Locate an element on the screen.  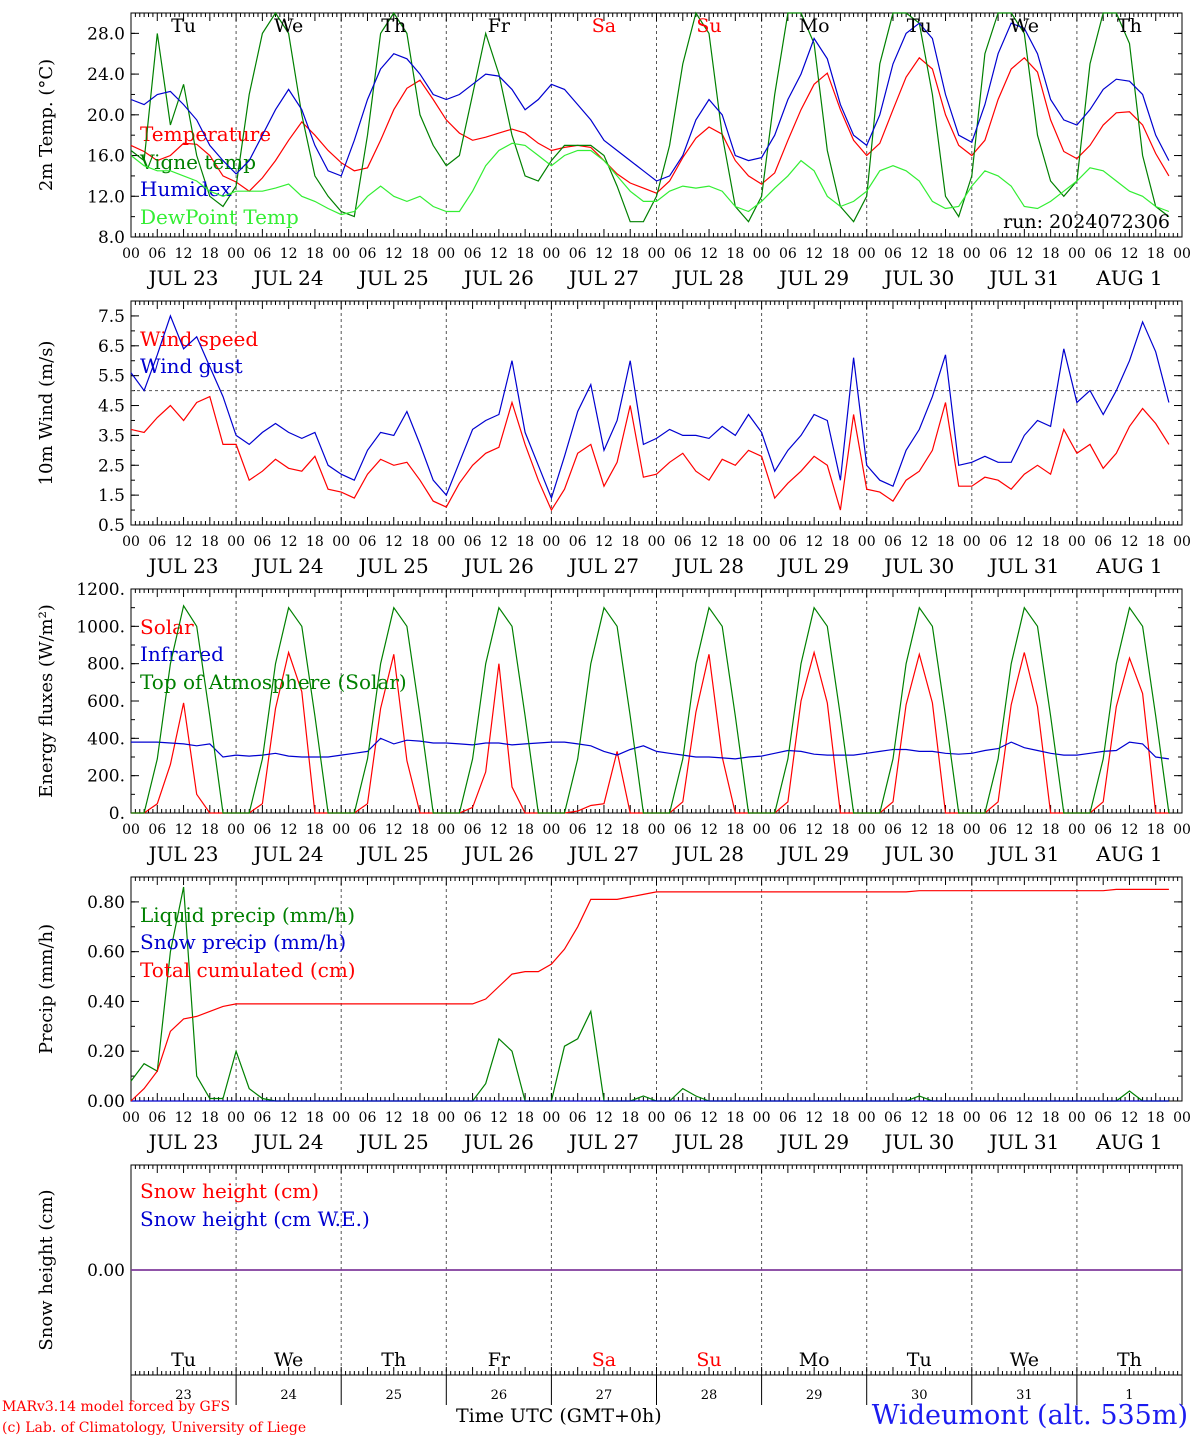
series-line-total-cumulated-cm- is located at coordinates (649, 995).